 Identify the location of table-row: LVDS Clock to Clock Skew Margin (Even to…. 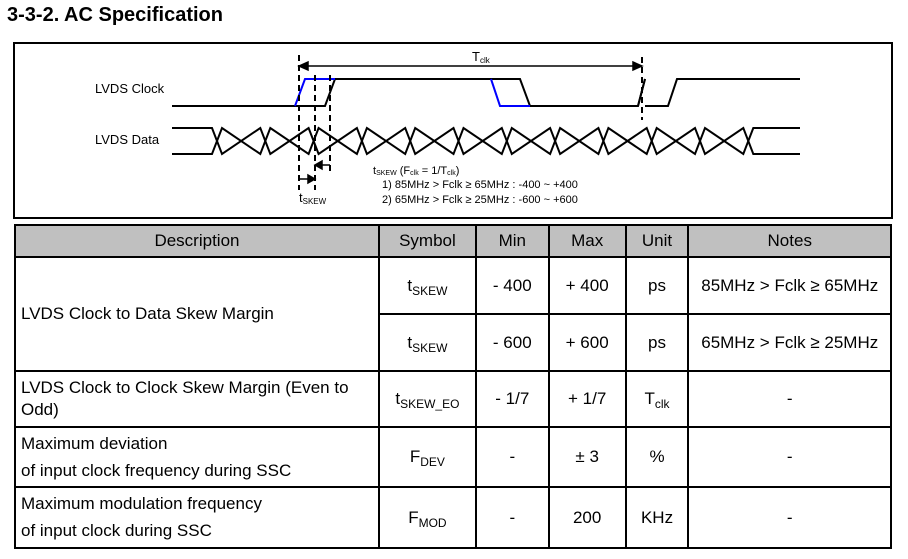
(453, 399).